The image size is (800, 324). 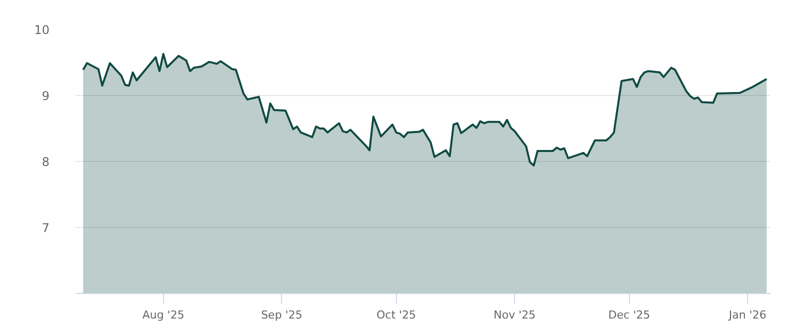 I want to click on y-tick-label: 8, so click(x=46, y=162).